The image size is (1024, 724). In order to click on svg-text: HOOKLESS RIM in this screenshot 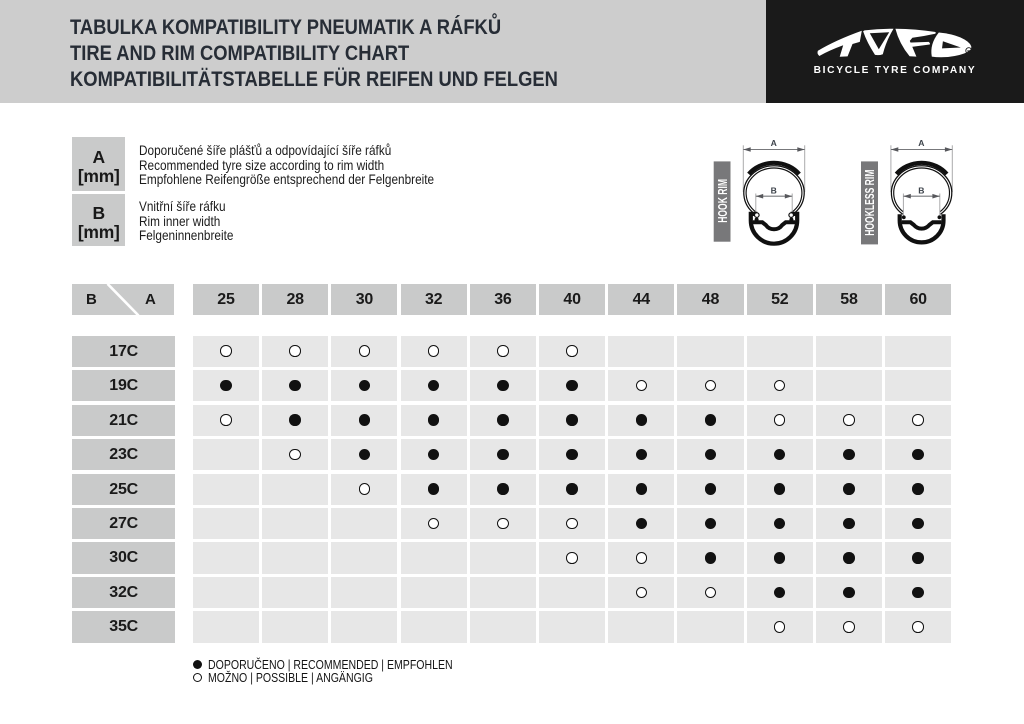, I will do `click(871, 203)`.